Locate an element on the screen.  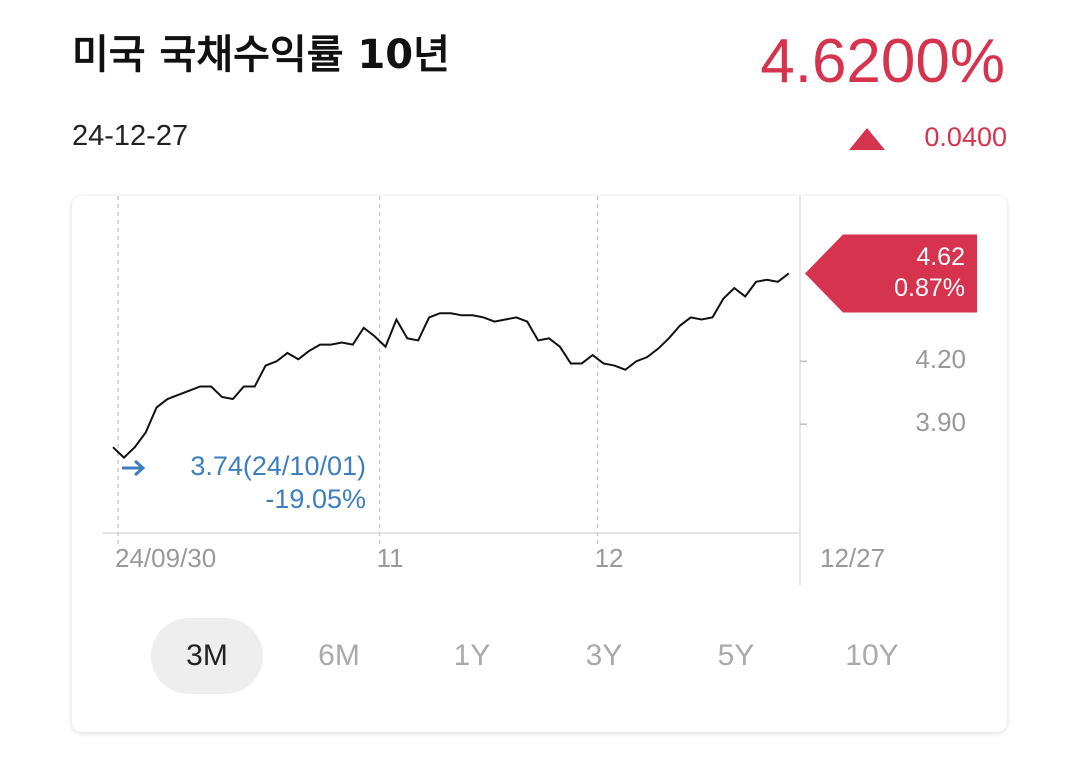
y-tick-label: 3.90 is located at coordinates (940, 422).